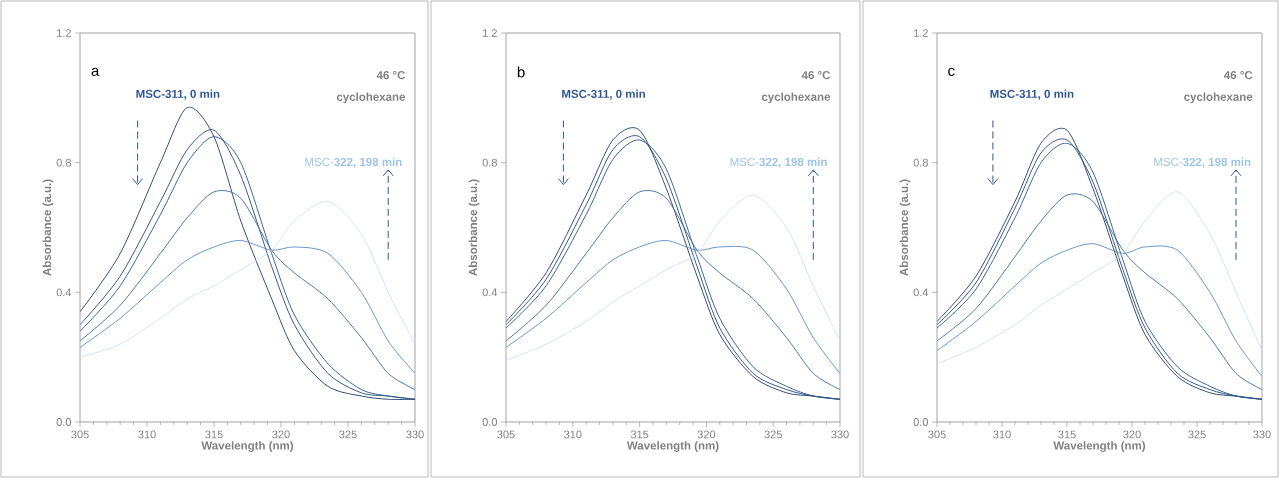 The height and width of the screenshot is (478, 1279). I want to click on annotation: c, so click(951, 71).